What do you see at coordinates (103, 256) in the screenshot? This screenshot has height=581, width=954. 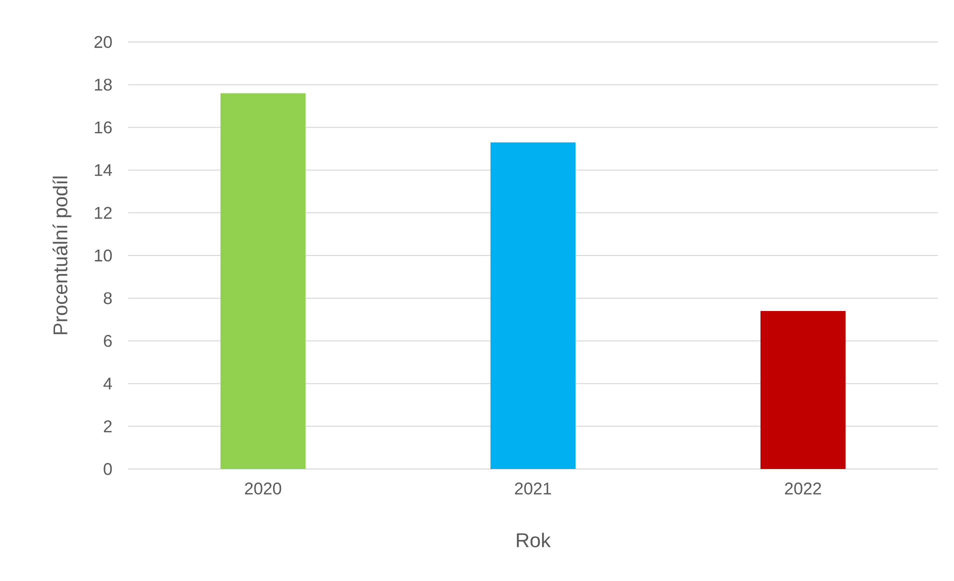 I see `y-tick-label: 10` at bounding box center [103, 256].